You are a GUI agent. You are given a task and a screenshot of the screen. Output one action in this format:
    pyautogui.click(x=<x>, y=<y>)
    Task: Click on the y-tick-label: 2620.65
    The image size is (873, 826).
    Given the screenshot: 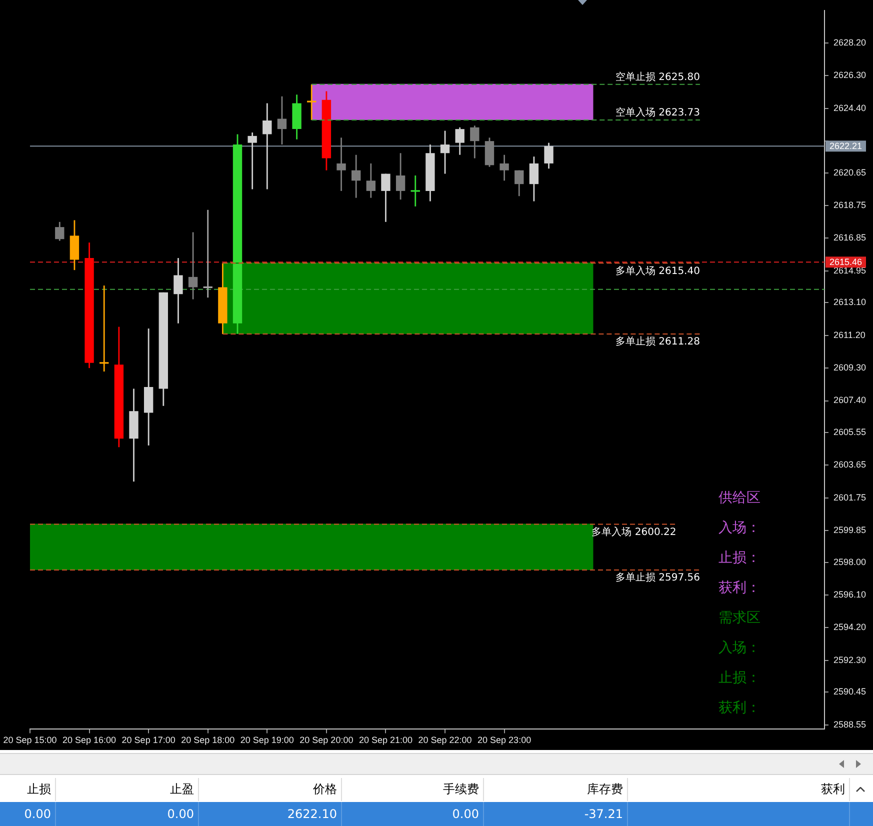 What is the action you would take?
    pyautogui.click(x=849, y=172)
    